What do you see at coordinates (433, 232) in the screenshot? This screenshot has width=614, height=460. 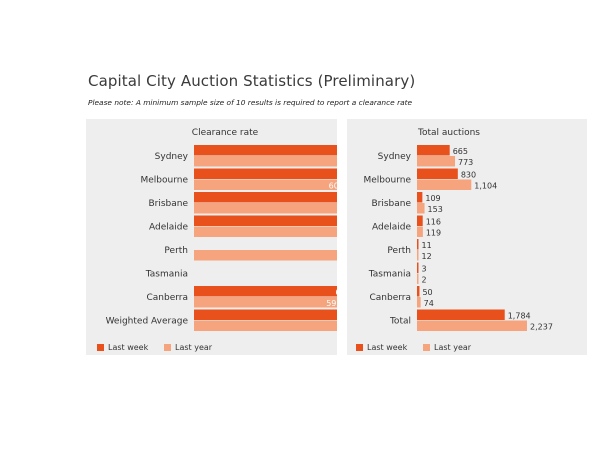 I see `data-label-last-year-adelaide: 119` at bounding box center [433, 232].